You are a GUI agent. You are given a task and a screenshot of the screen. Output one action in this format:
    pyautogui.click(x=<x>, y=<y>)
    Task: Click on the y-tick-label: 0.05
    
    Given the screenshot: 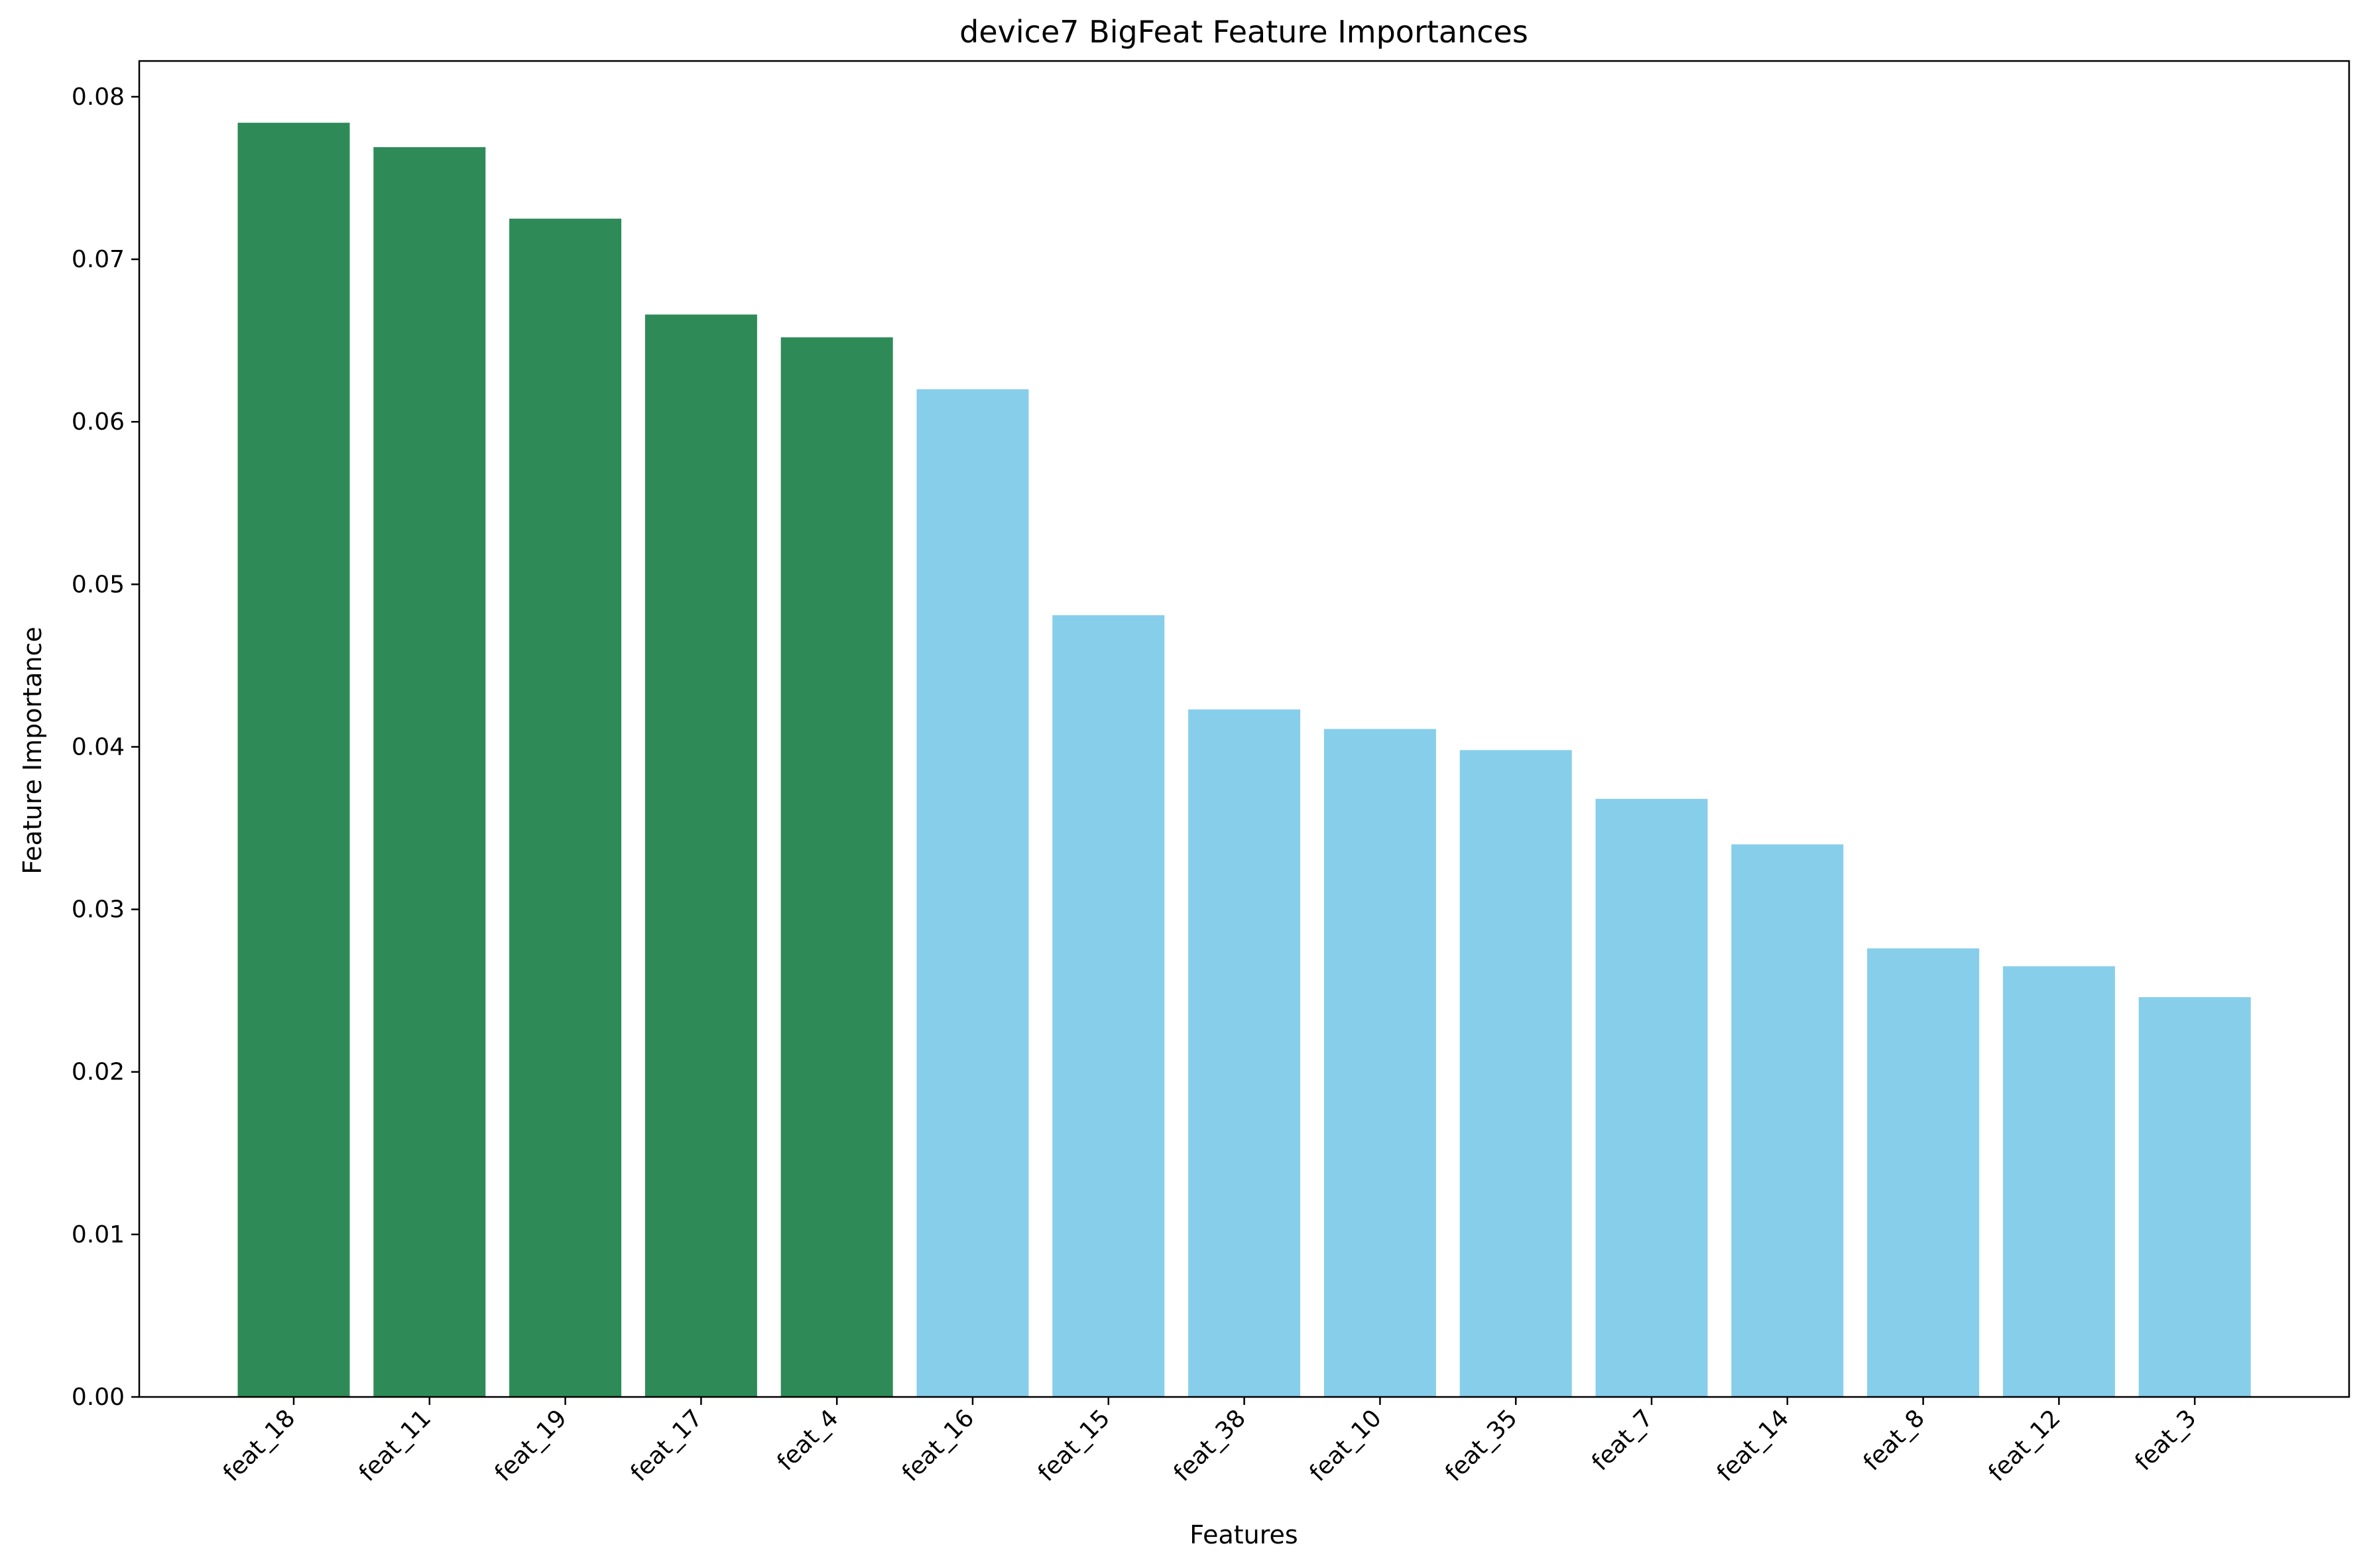 What is the action you would take?
    pyautogui.click(x=98, y=584)
    